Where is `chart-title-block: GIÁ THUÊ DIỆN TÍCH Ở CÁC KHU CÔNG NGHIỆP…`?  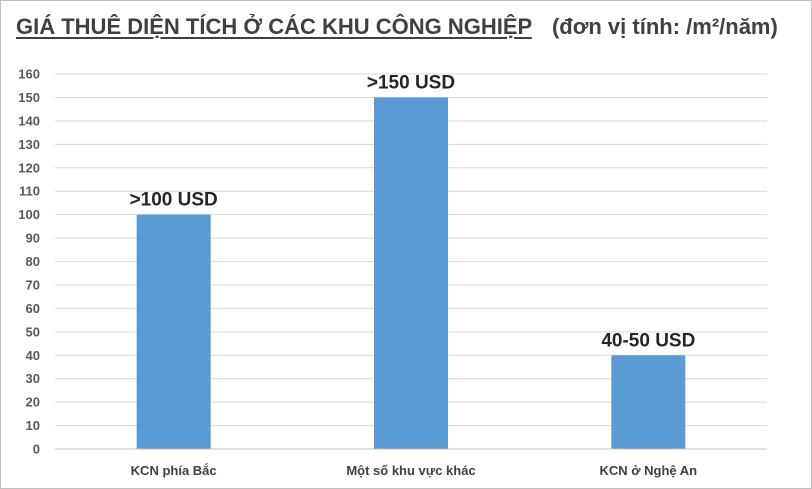 chart-title-block: GIÁ THUÊ DIỆN TÍCH Ở CÁC KHU CÔNG NGHIỆP… is located at coordinates (397, 27).